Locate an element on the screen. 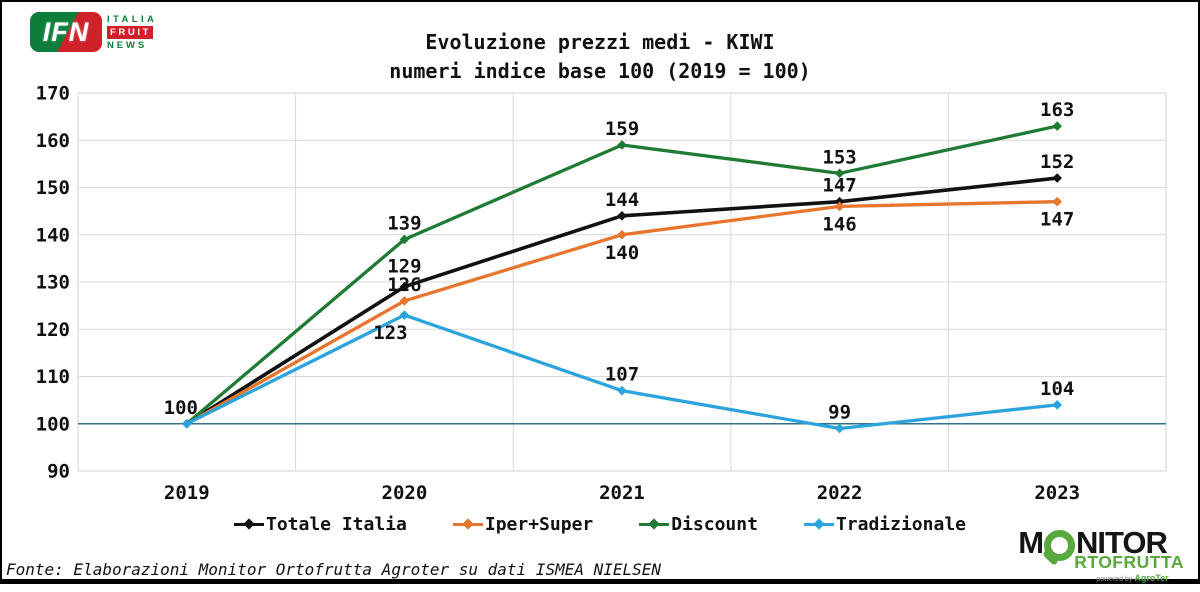 The width and height of the screenshot is (1200, 592). legend-item-discount: Discount is located at coordinates (698, 524).